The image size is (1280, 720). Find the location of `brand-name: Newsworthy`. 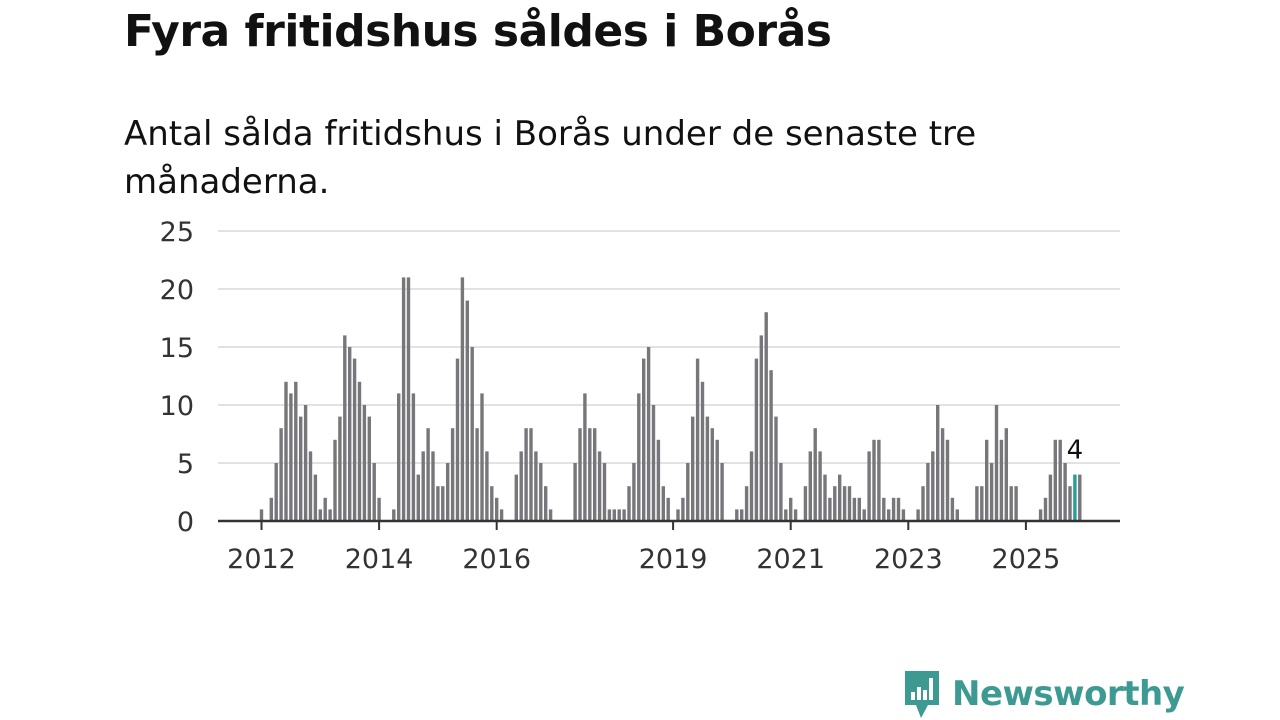

brand-name: Newsworthy is located at coordinates (1068, 694).